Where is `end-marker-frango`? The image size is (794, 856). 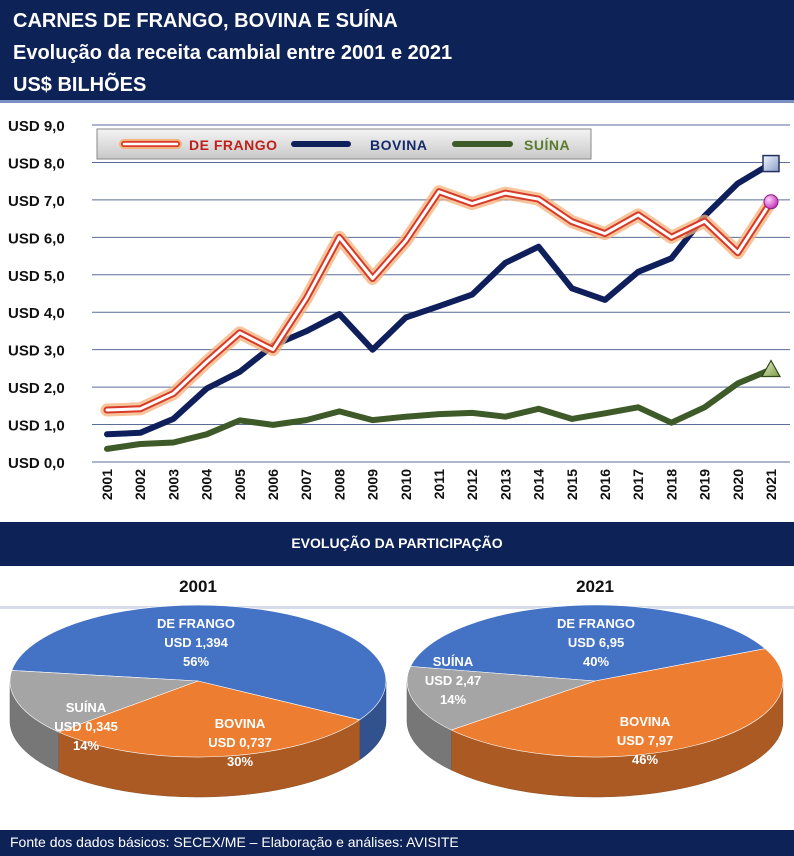 end-marker-frango is located at coordinates (771, 202).